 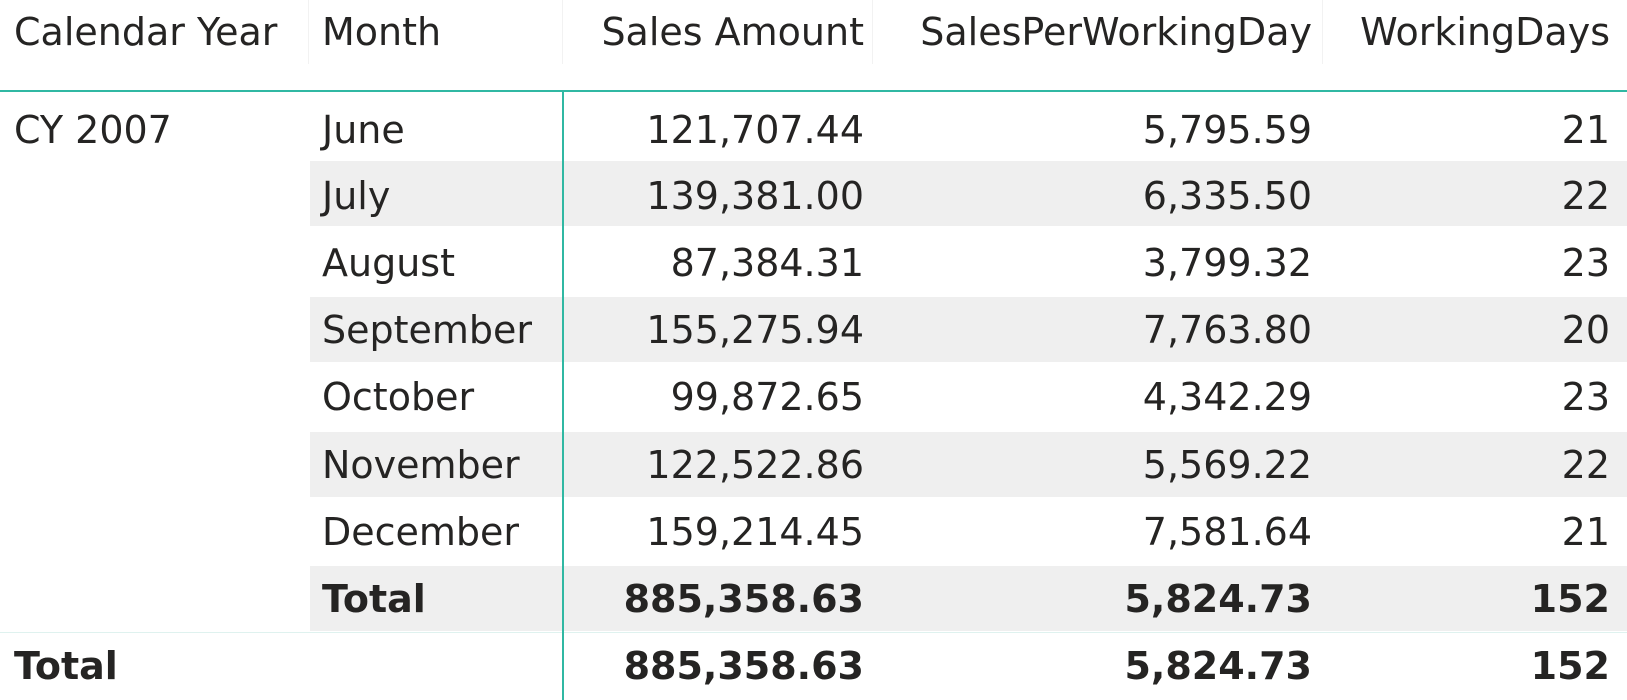 What do you see at coordinates (755, 130) in the screenshot?
I see `sales-amount-cell: 121,707.44` at bounding box center [755, 130].